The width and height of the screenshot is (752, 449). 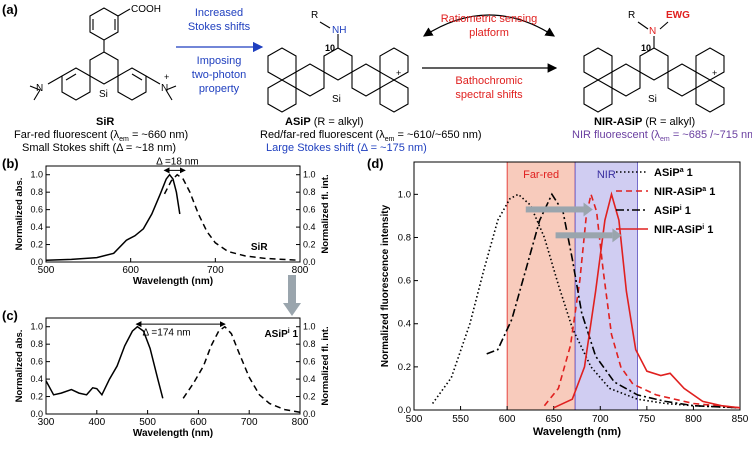 What do you see at coordinates (404, 410) in the screenshot?
I see `y-tick-label: 0.0` at bounding box center [404, 410].